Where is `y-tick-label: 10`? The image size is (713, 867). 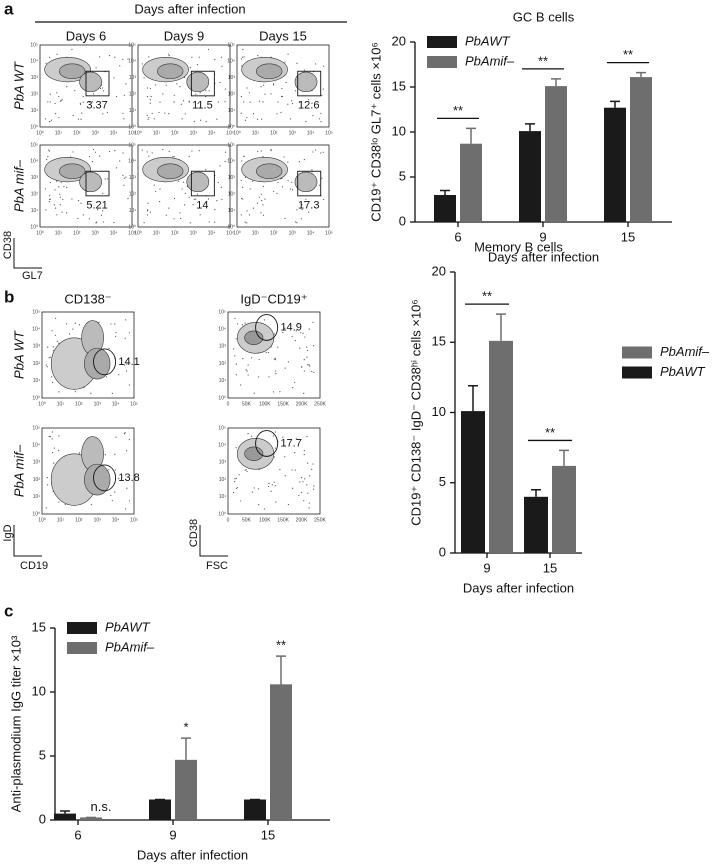
y-tick-label: 10 is located at coordinates (399, 130).